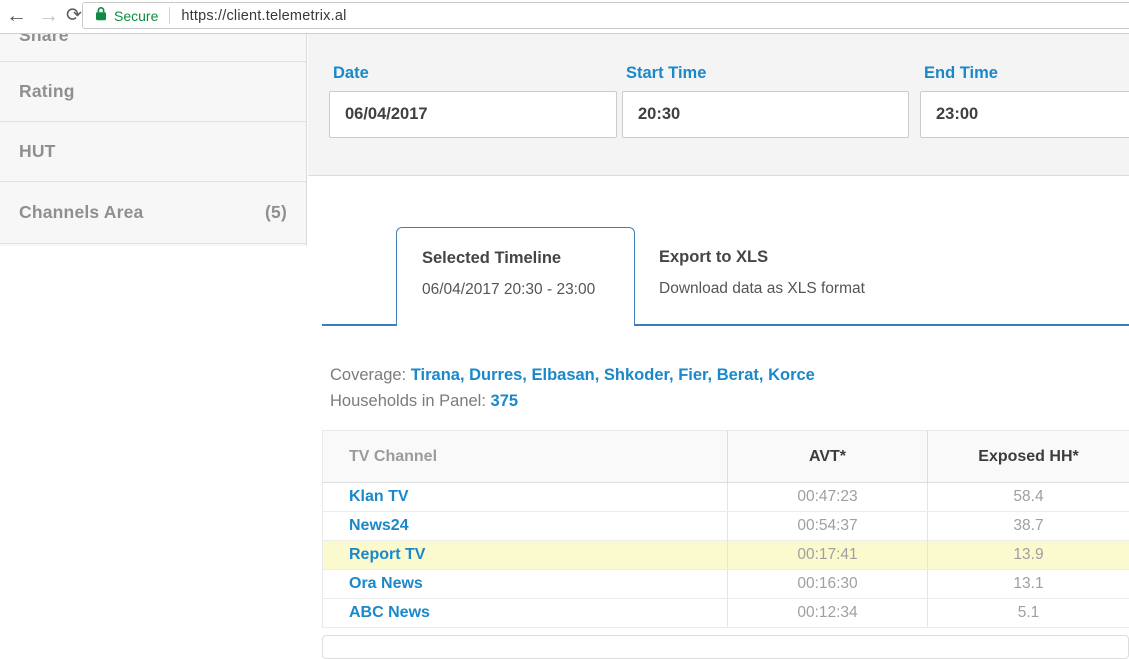  Describe the element at coordinates (492, 258) in the screenshot. I see `tab-selected-timeline-title: Selected Timeline` at that location.